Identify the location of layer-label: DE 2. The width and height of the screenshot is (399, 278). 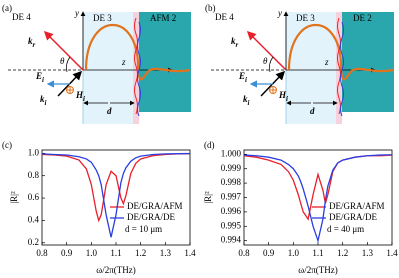
(362, 18).